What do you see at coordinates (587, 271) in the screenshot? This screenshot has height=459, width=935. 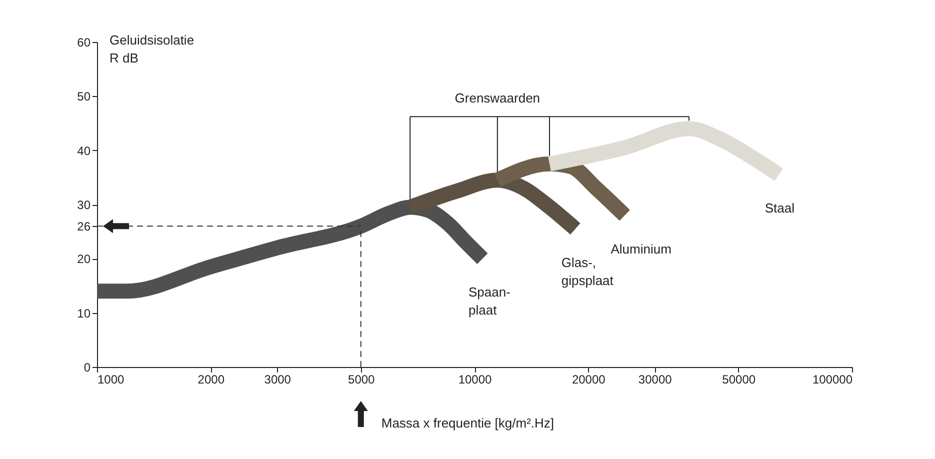 I see `text: Glas-, gipsplaat` at bounding box center [587, 271].